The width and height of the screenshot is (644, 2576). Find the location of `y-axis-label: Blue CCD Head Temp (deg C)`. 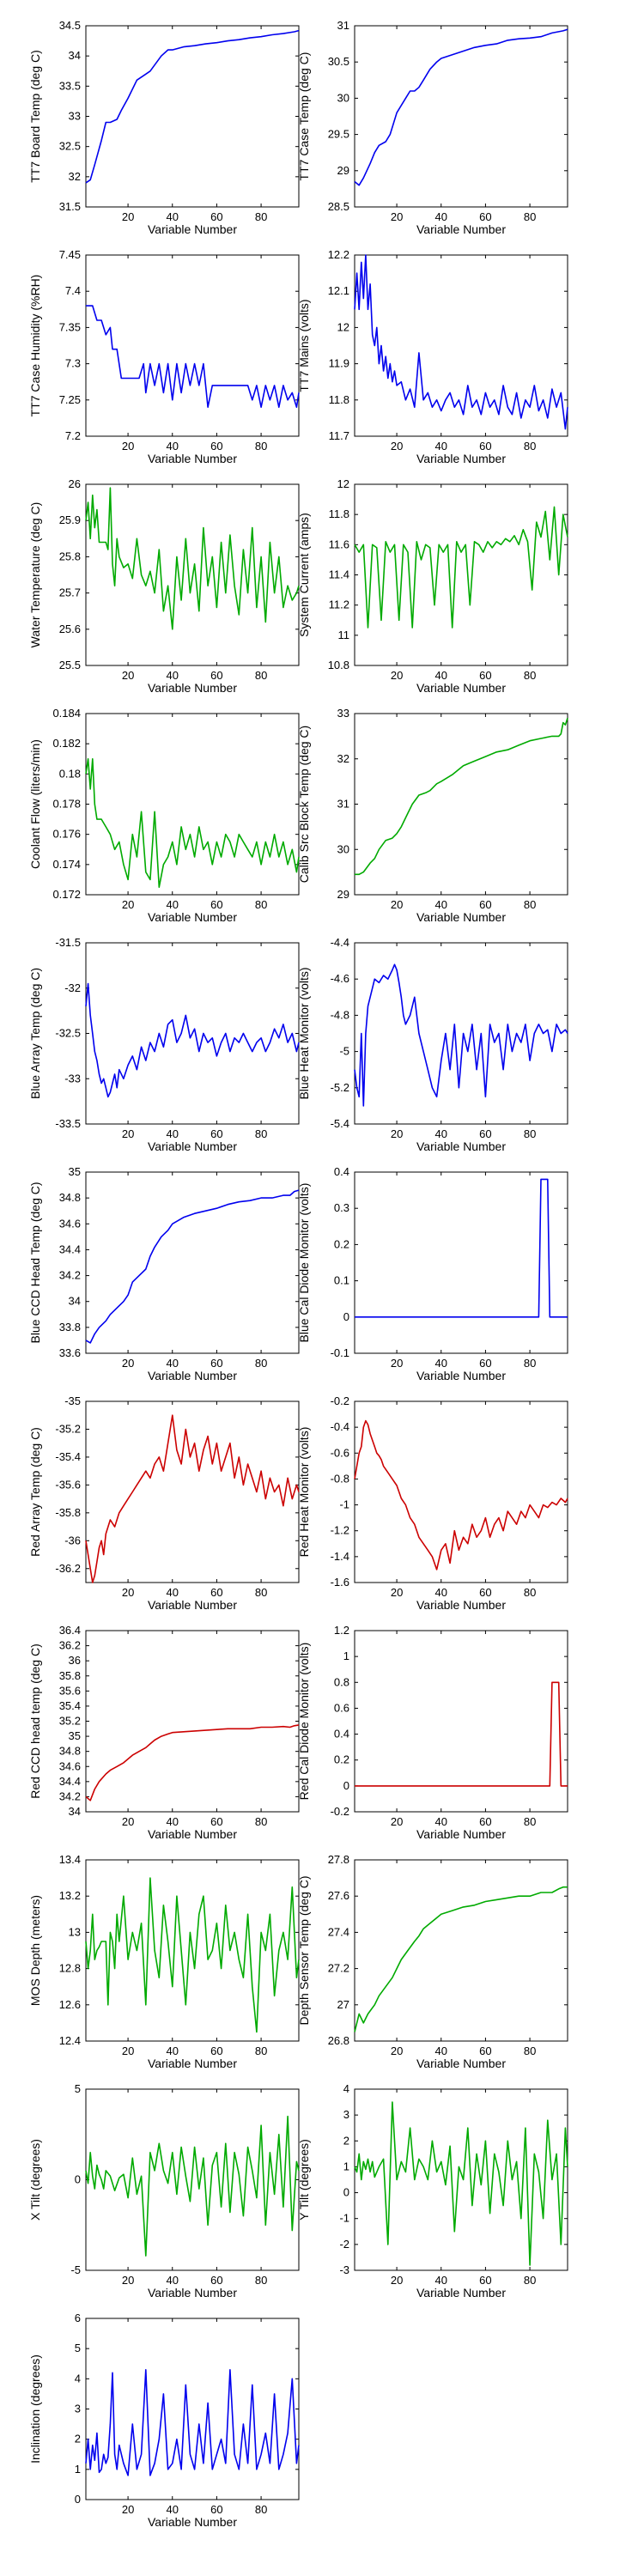

y-axis-label: Blue CCD Head Temp (deg C) is located at coordinates (35, 1262).